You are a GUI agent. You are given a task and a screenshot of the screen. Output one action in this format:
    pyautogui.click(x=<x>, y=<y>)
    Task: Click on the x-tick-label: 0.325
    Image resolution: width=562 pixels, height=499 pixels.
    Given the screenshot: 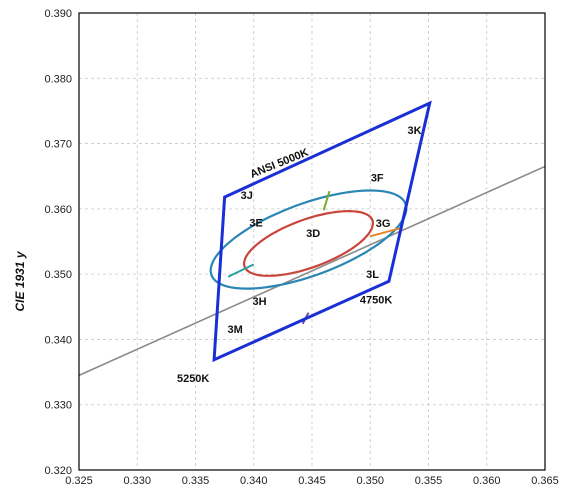 What is the action you would take?
    pyautogui.click(x=79, y=481)
    